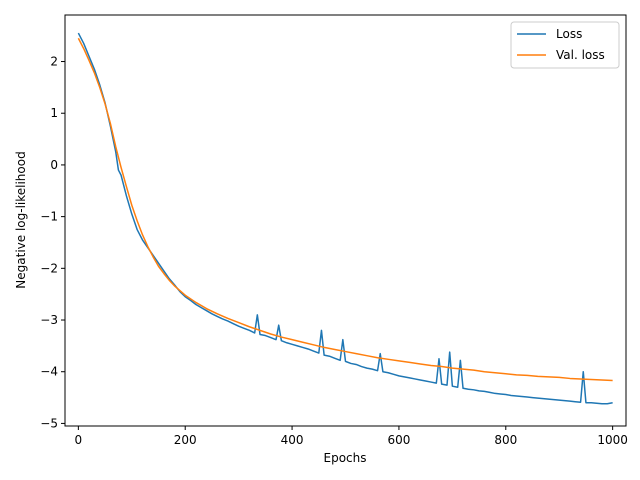 The width and height of the screenshot is (640, 480). I want to click on x-tick-label: 0, so click(79, 440).